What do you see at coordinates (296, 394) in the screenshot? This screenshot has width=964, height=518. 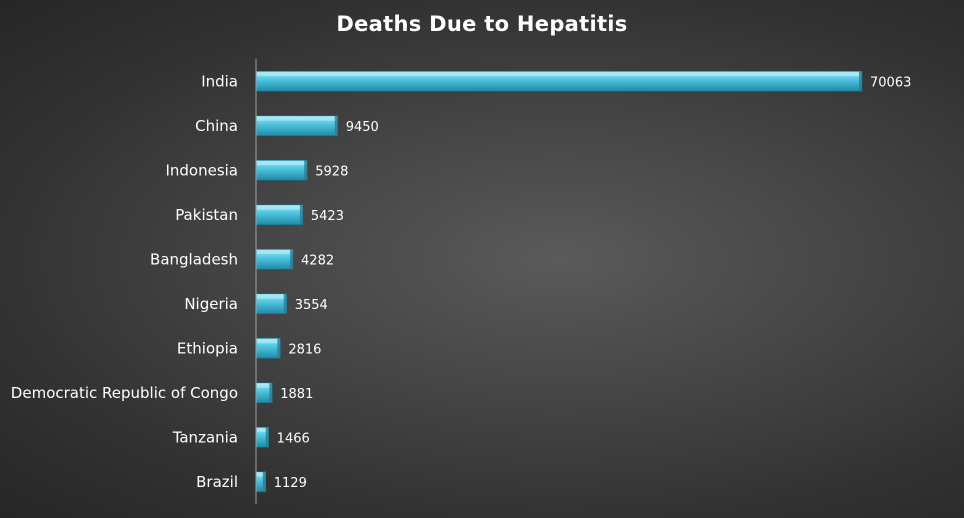 I see `data-label: 1881` at bounding box center [296, 394].